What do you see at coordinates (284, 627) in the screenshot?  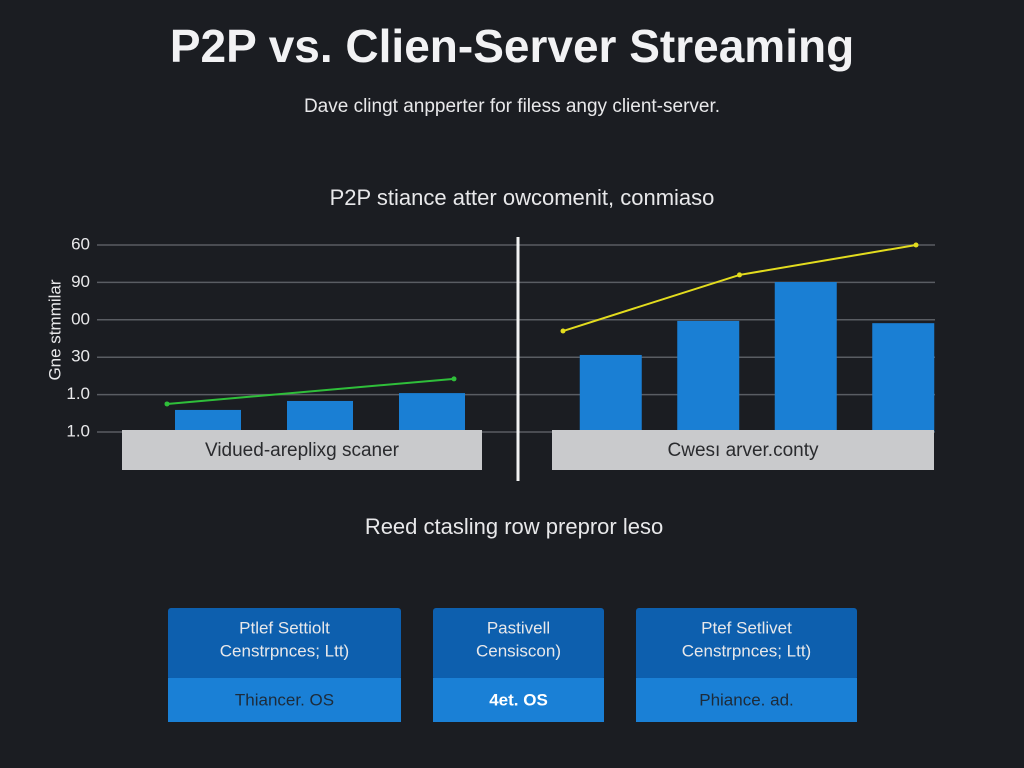 I see `card-title: Ptlef Settiolt` at bounding box center [284, 627].